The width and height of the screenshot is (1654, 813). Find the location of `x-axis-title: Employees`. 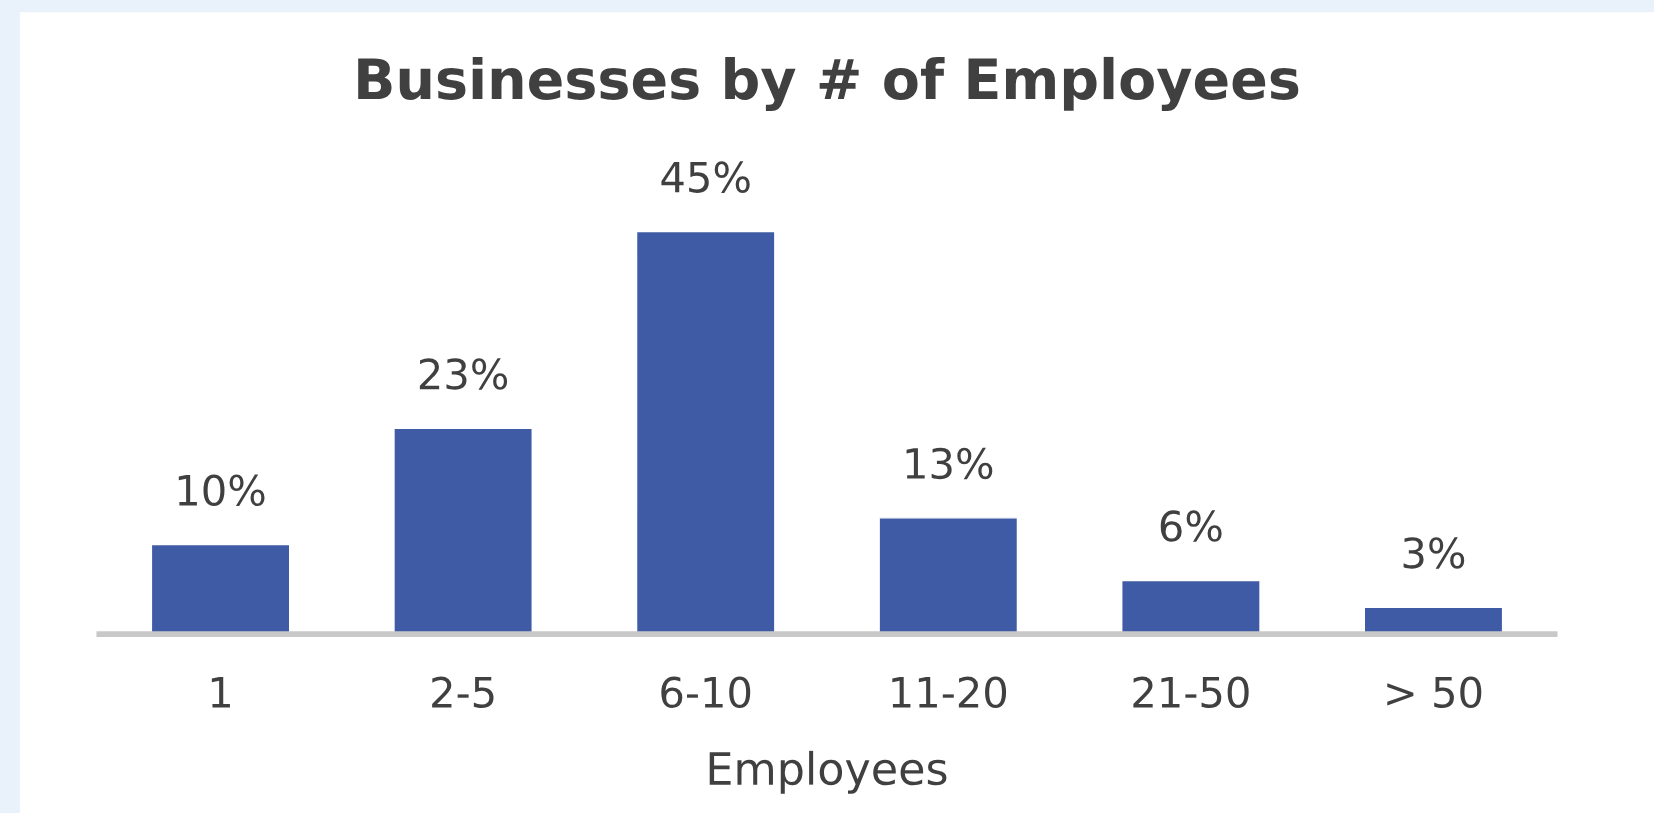

x-axis-title: Employees is located at coordinates (828, 772).